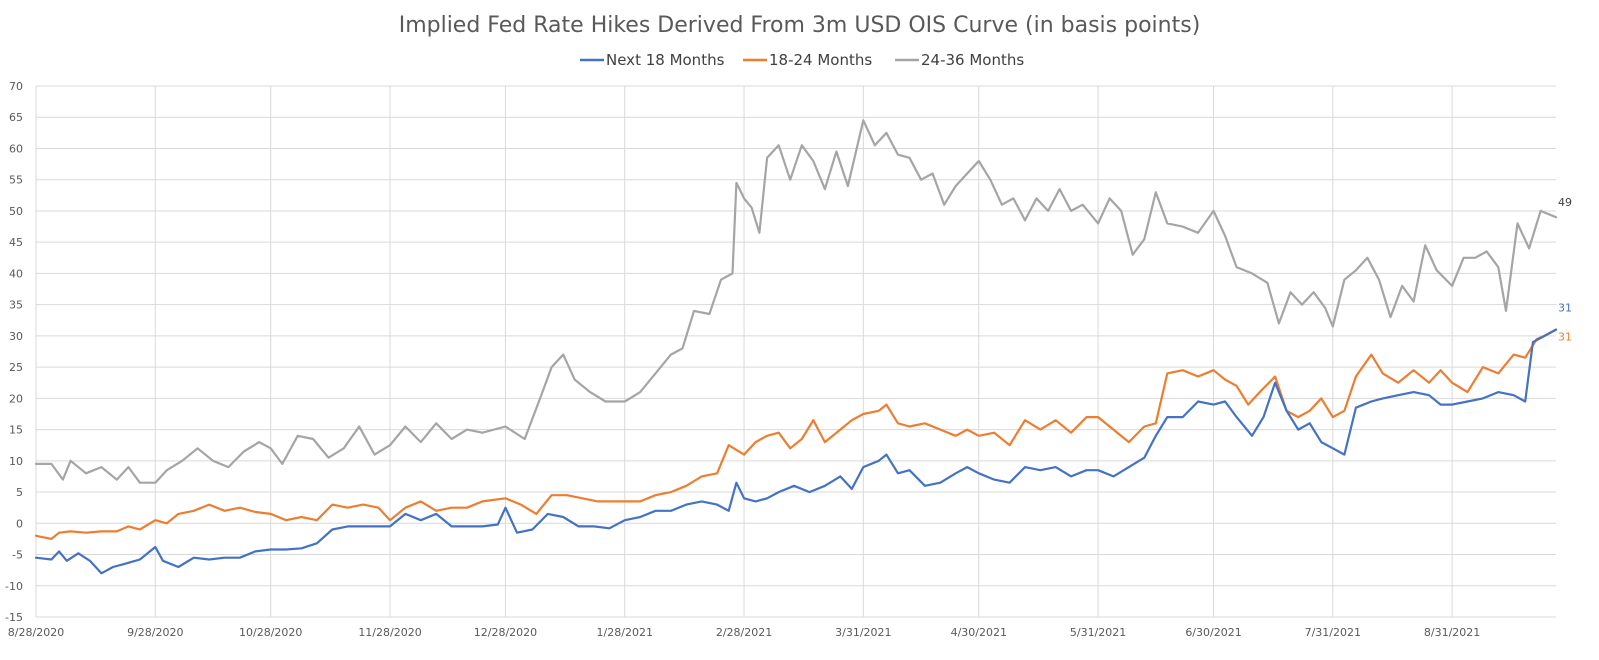  Describe the element at coordinates (19, 492) in the screenshot. I see `y-tick-label: 5` at that location.